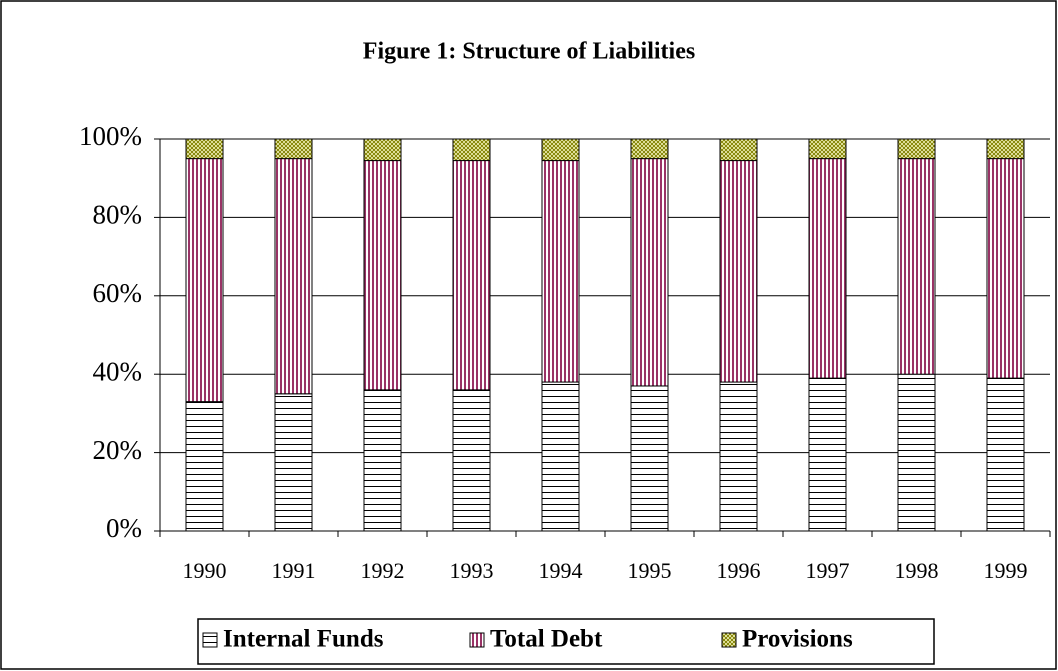 Image resolution: width=1058 pixels, height=671 pixels. I want to click on y-tick-label: 80%, so click(118, 215).